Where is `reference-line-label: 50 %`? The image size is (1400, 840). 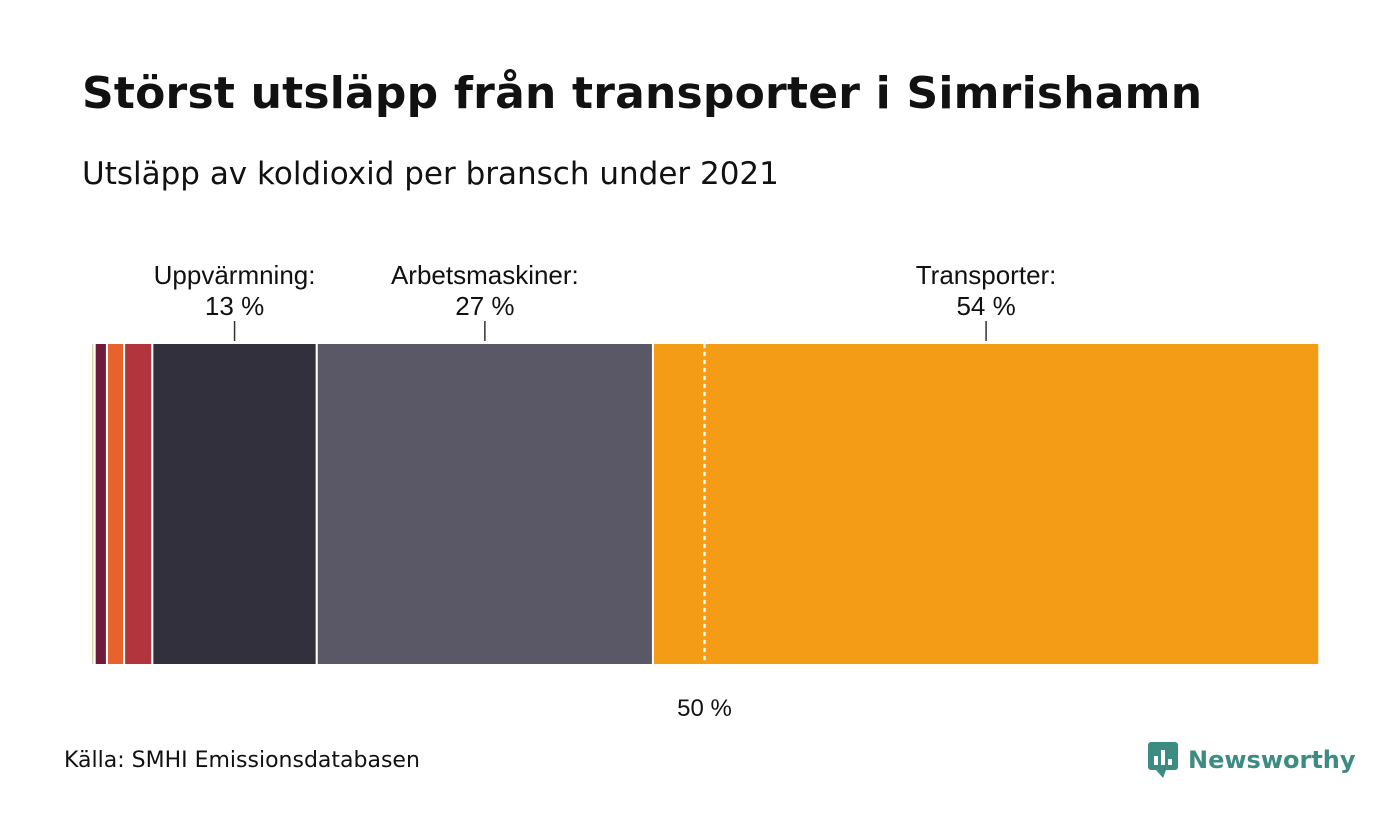 reference-line-label: 50 % is located at coordinates (704, 708).